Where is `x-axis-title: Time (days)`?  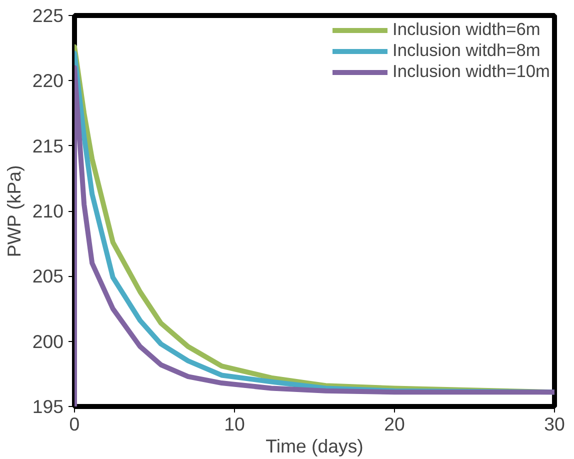 x-axis-title: Time (days) is located at coordinates (315, 446).